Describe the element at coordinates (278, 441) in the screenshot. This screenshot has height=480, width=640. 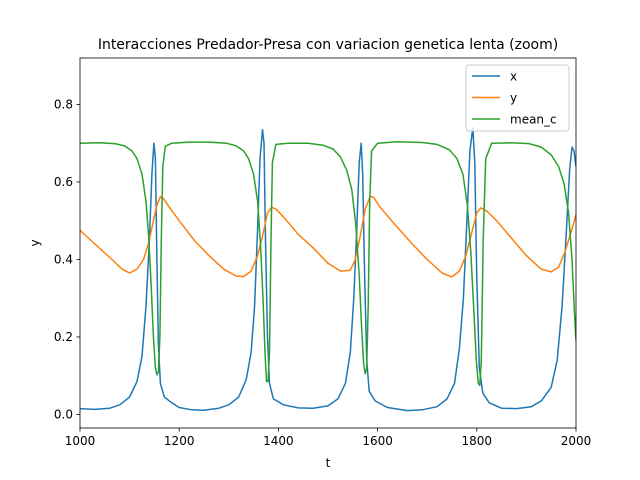
I see `x-tick-label: 1400` at that location.